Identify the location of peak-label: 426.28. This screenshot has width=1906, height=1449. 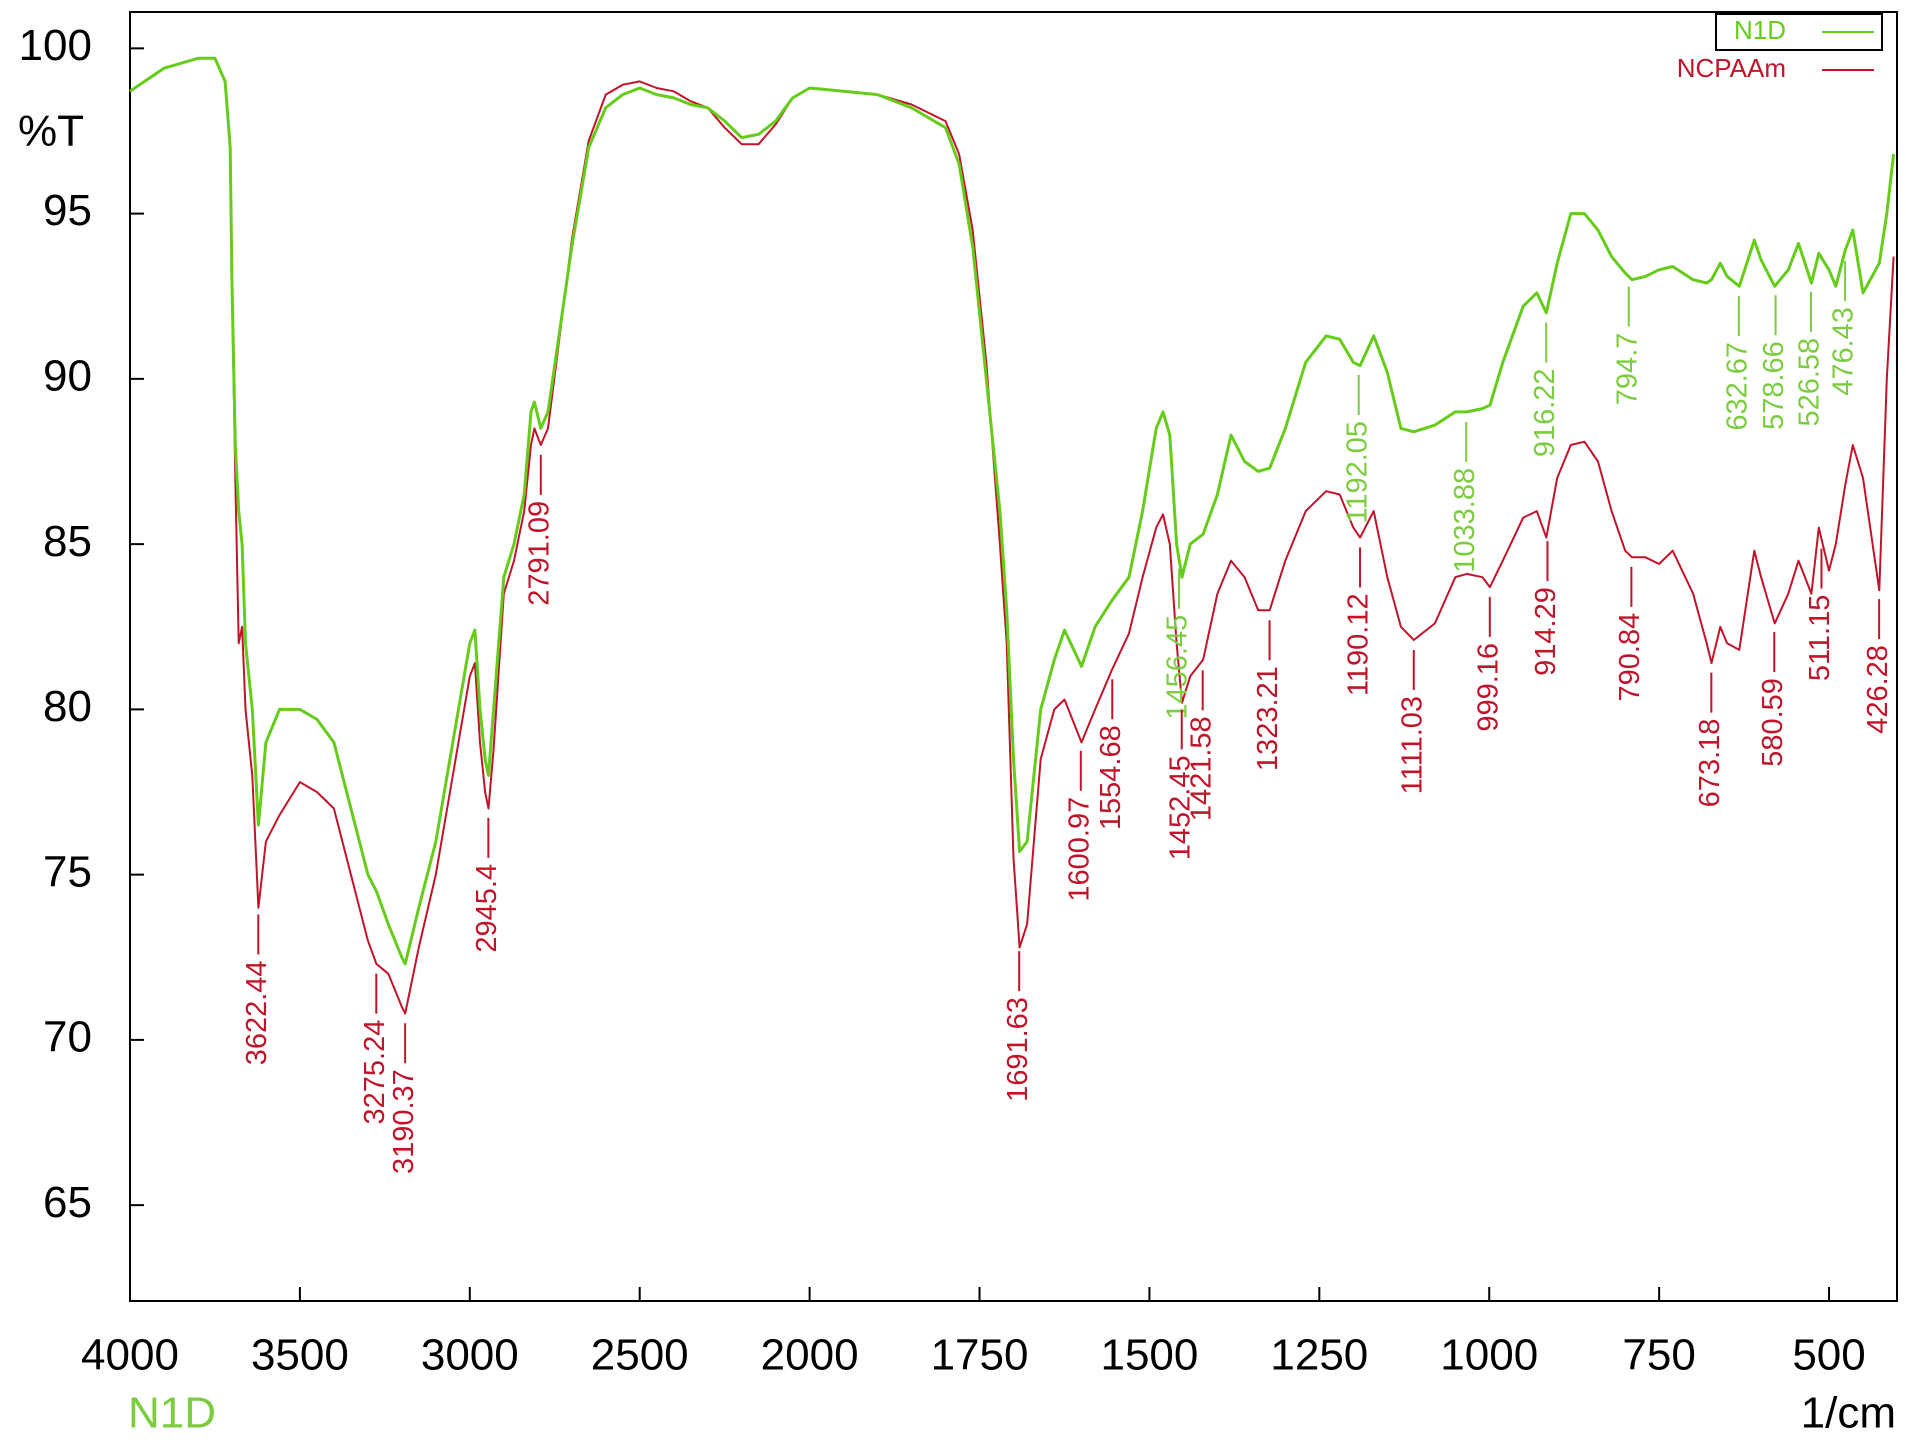
(1878, 689).